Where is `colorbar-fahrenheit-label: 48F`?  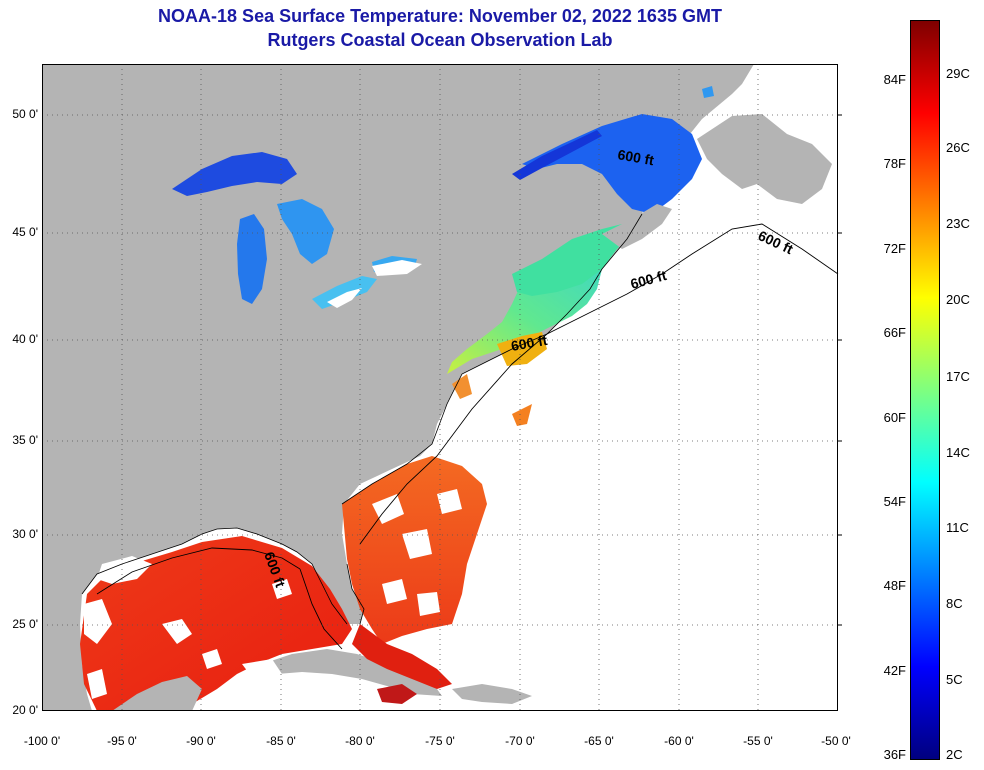
colorbar-fahrenheit-label: 48F is located at coordinates (894, 585).